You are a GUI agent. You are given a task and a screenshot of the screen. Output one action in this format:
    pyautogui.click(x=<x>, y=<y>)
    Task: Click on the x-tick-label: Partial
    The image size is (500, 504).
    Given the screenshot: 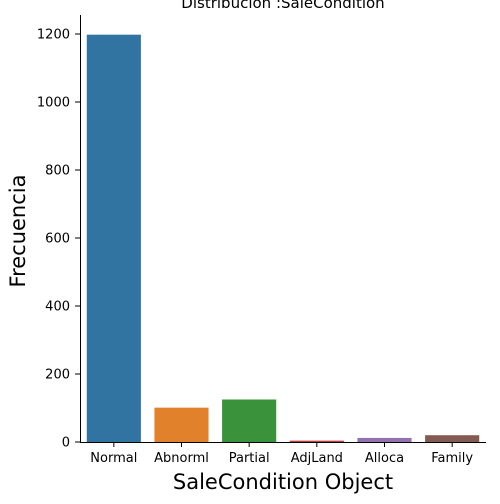 What is the action you would take?
    pyautogui.click(x=249, y=458)
    